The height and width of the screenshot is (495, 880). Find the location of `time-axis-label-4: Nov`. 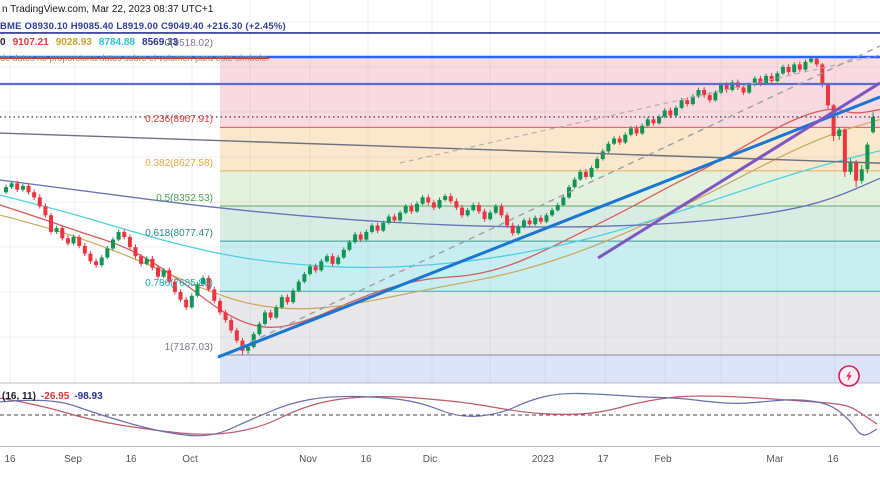

time-axis-label-4: Nov is located at coordinates (308, 459).